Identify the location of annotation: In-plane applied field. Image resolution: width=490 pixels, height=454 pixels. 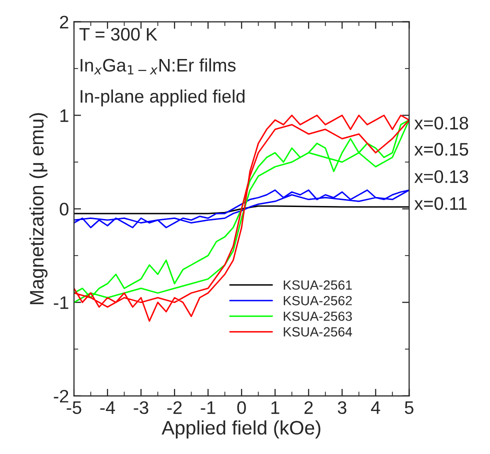
(162, 98).